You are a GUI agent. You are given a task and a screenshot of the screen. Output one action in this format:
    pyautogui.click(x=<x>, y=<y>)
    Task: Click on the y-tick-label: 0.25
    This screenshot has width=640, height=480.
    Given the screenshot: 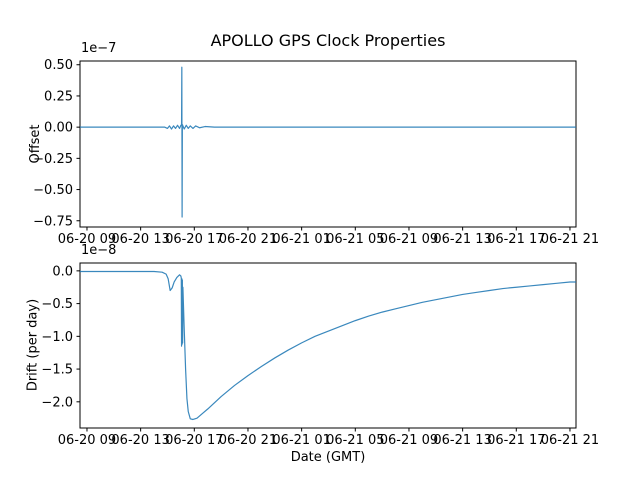 What is the action you would take?
    pyautogui.click(x=58, y=96)
    